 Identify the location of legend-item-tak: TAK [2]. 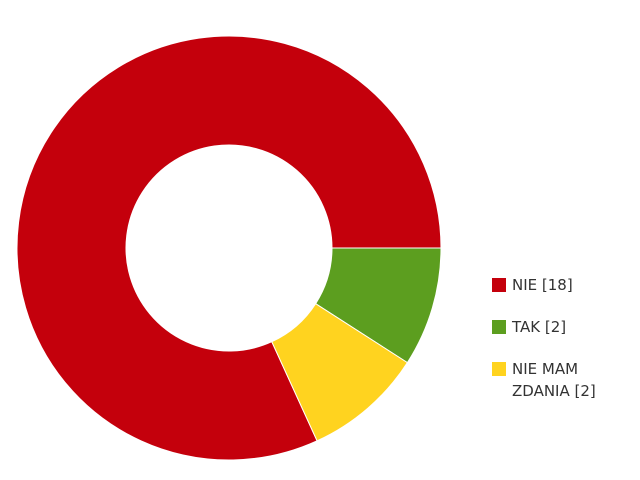
(562, 327).